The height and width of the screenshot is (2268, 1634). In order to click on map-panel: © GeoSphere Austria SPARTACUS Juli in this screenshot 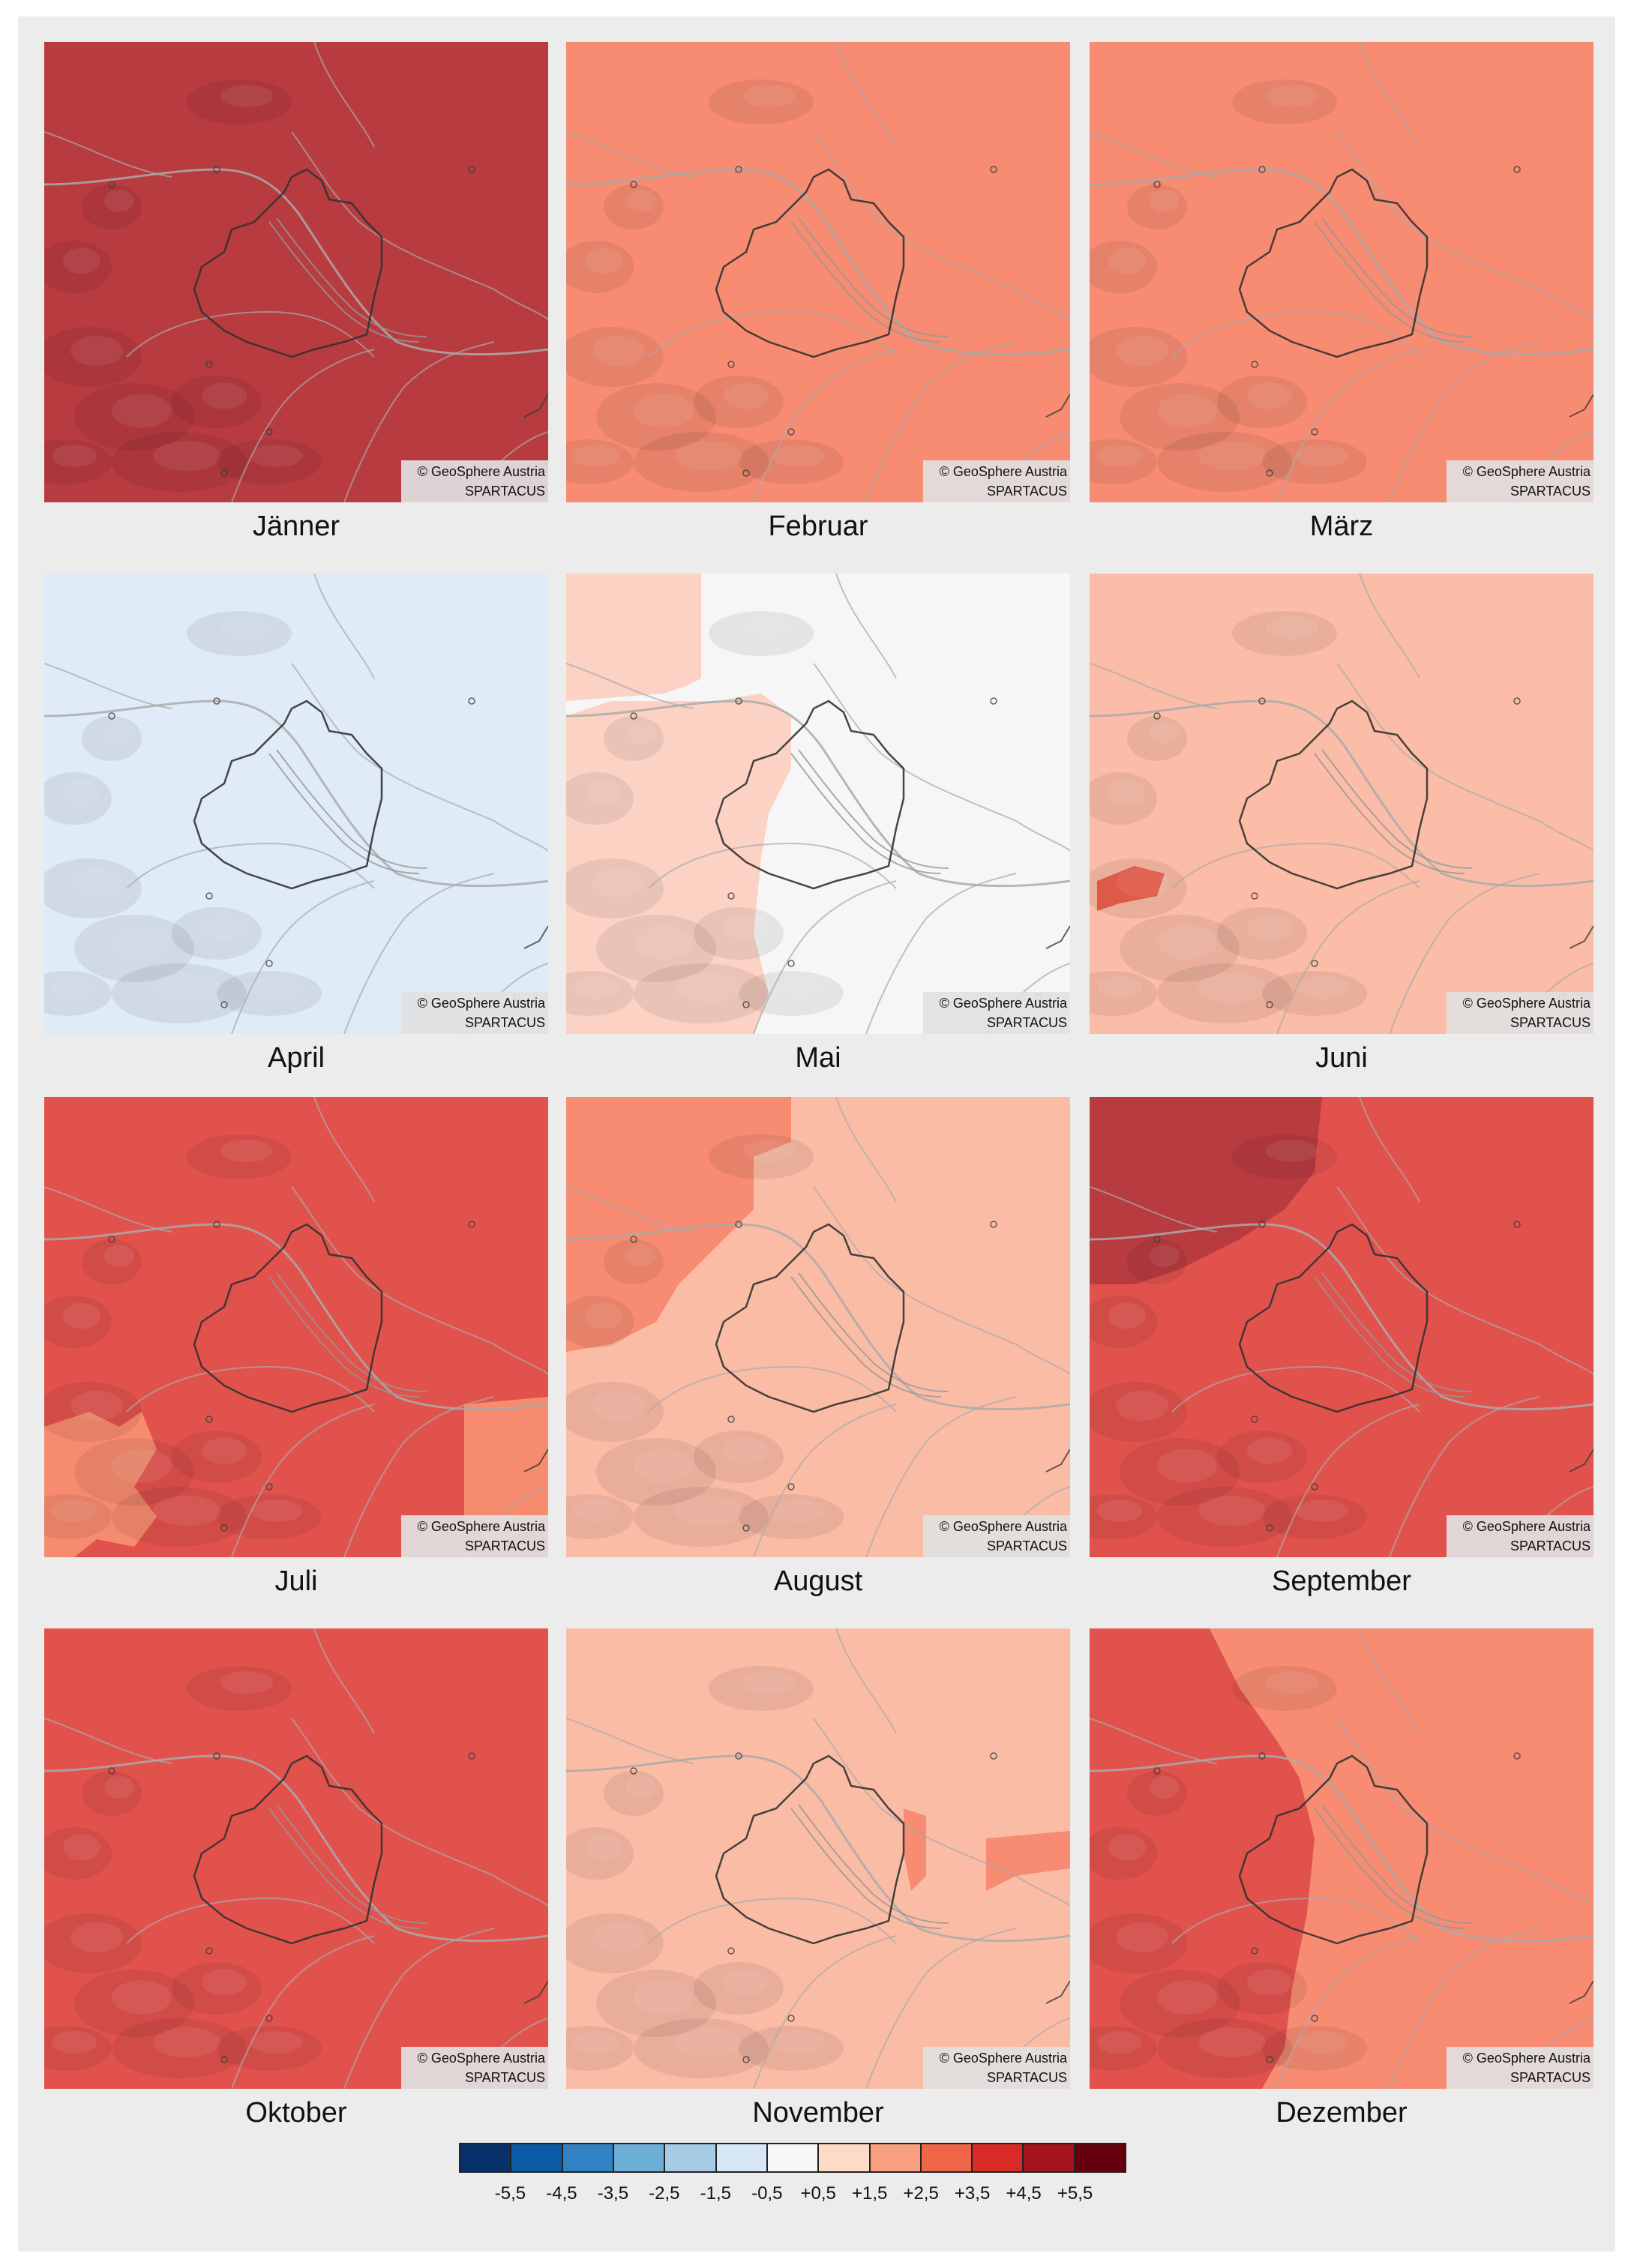, I will do `click(296, 1347)`.